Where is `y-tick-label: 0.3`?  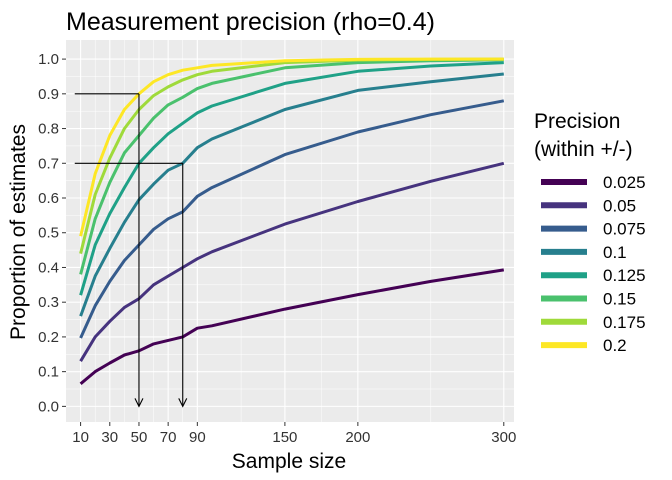 y-tick-label: 0.3 is located at coordinates (48, 302).